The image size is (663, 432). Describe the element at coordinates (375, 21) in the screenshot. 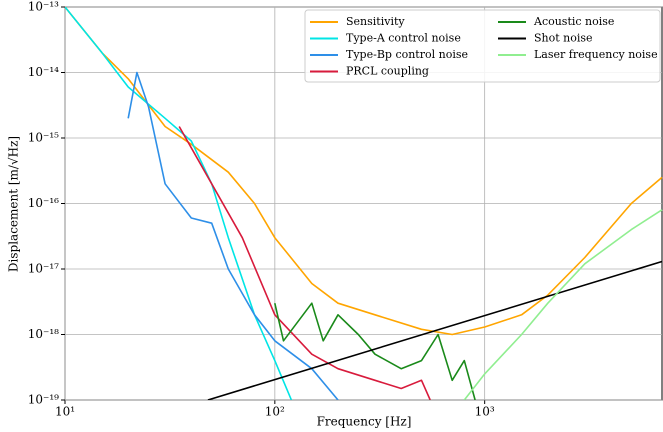

I see `legend-label: Sensitivity` at that location.